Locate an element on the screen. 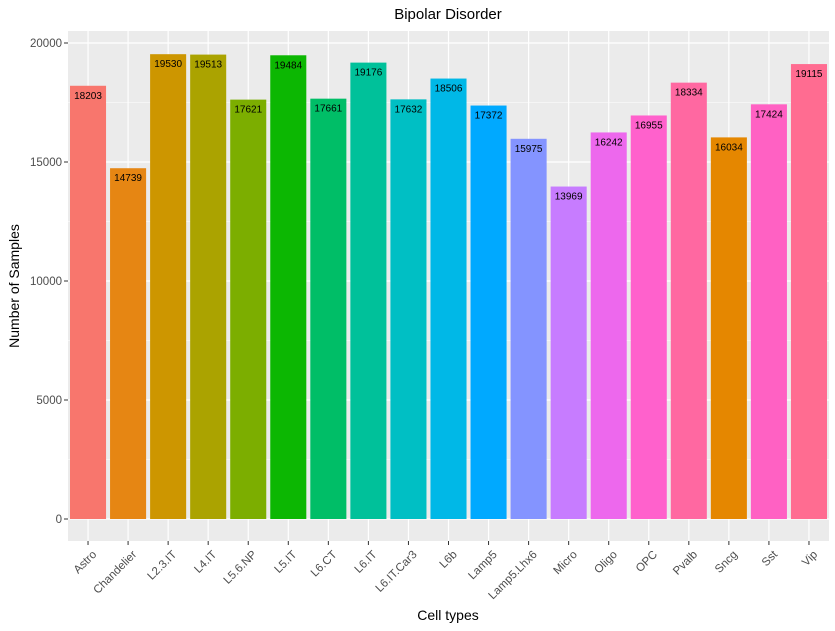 This screenshot has width=835, height=631. bar-micro is located at coordinates (568, 353).